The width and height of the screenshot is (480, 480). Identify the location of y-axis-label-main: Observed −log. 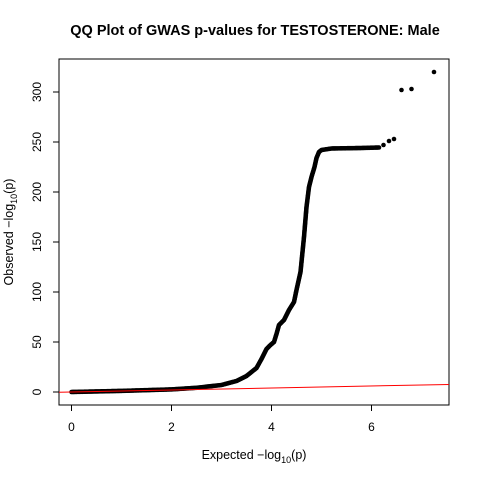
(9, 245).